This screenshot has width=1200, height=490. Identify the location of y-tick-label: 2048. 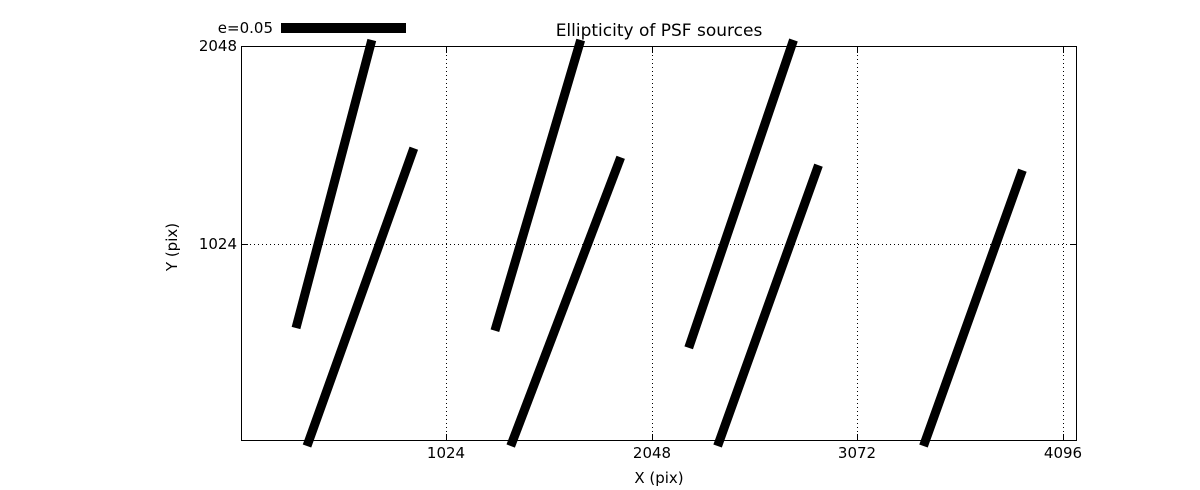
(217, 46).